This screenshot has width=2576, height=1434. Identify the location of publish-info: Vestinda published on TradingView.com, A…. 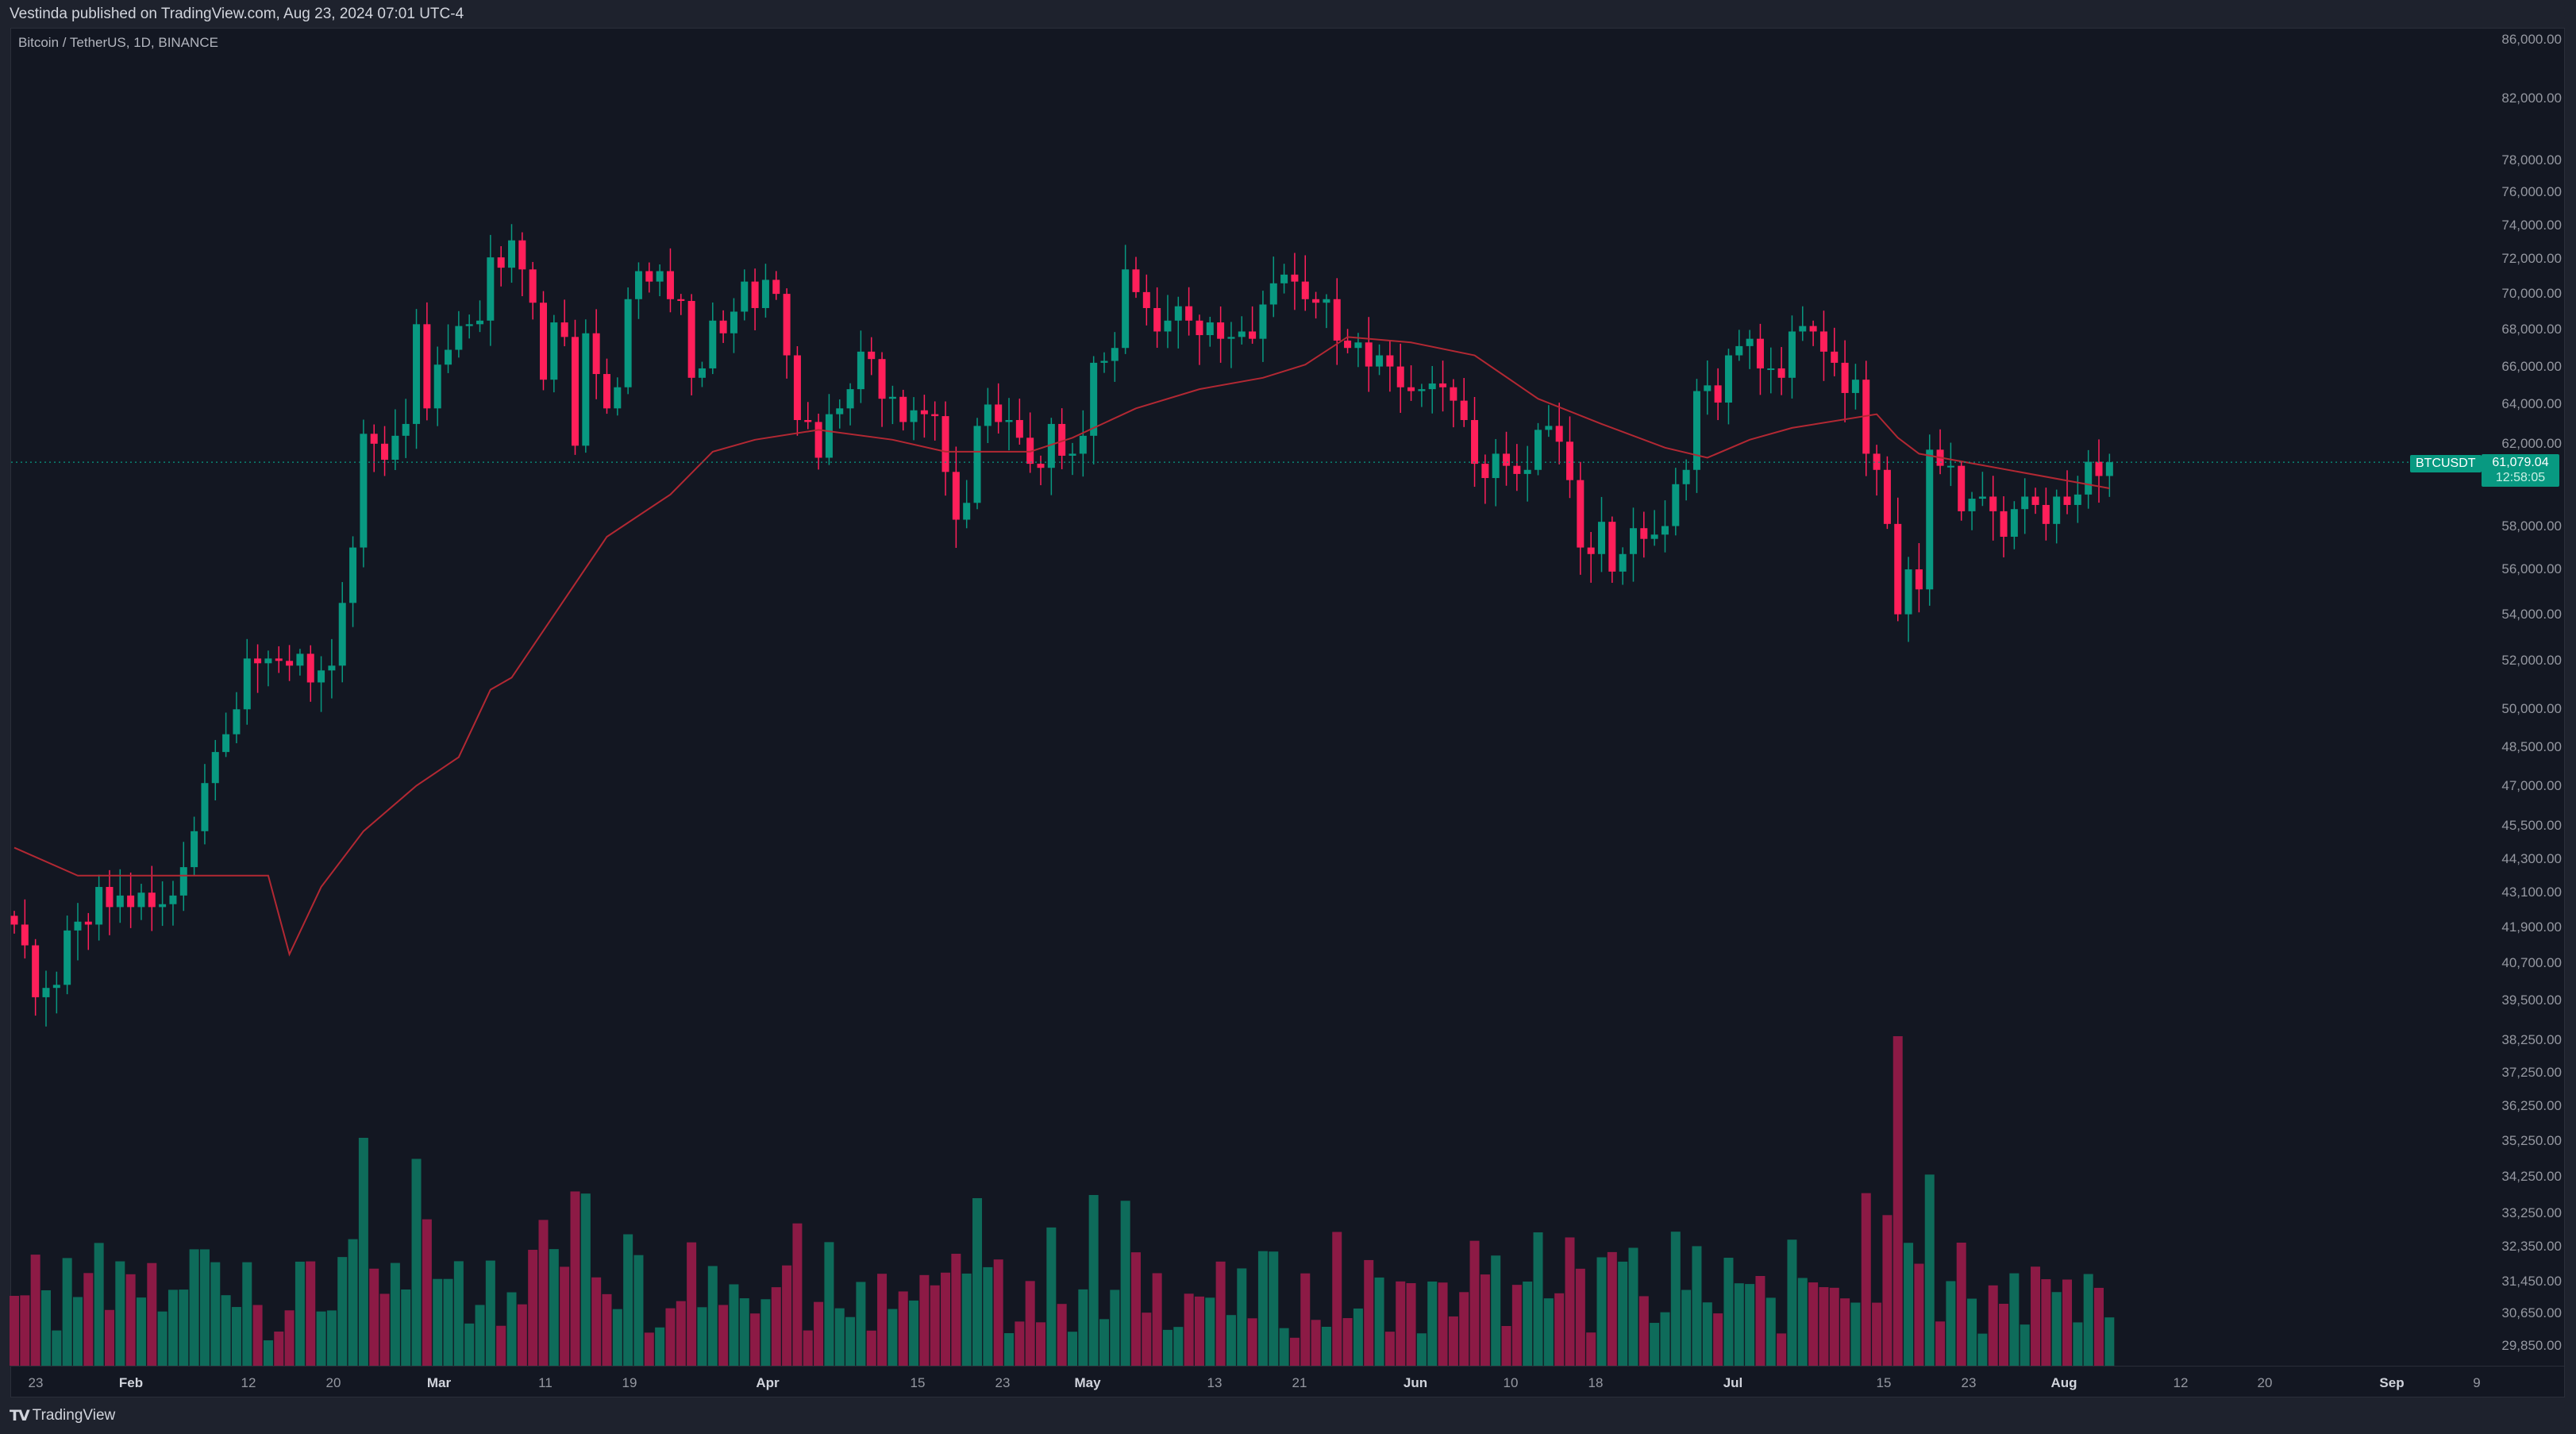
(237, 14).